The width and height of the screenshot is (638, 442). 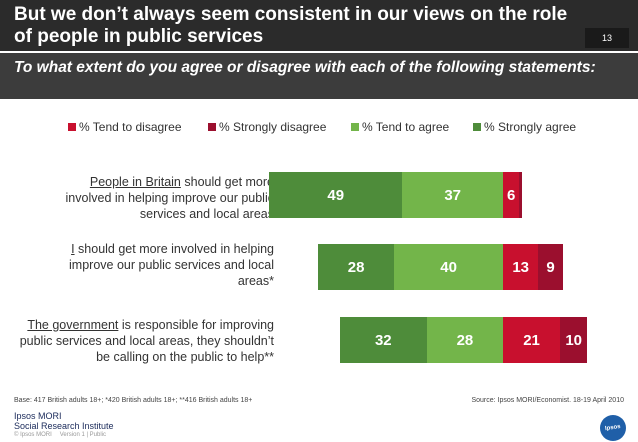 I want to click on version-text: Version 1 | Public, so click(x=83, y=435).